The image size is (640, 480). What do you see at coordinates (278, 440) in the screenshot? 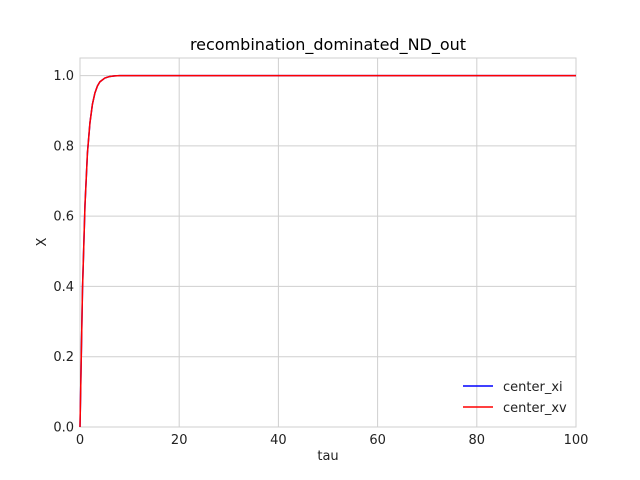
I see `x-tick-label: 40` at bounding box center [278, 440].